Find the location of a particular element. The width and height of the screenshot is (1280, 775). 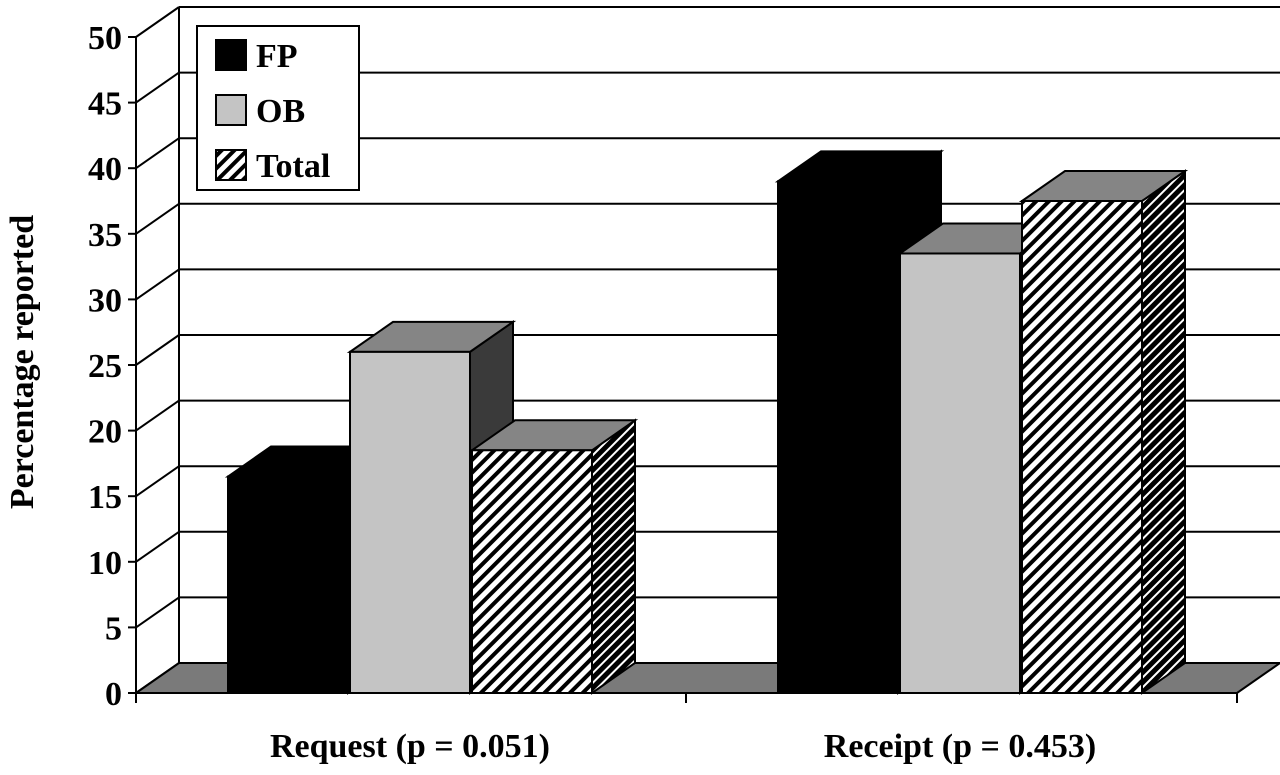

y-tick-label: 20 is located at coordinates (105, 432).